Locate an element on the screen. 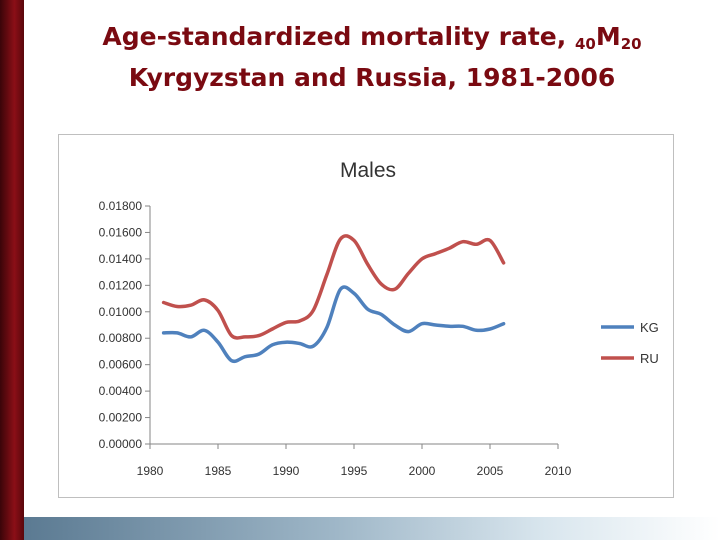  x-tick-label: 1985 is located at coordinates (218, 471).